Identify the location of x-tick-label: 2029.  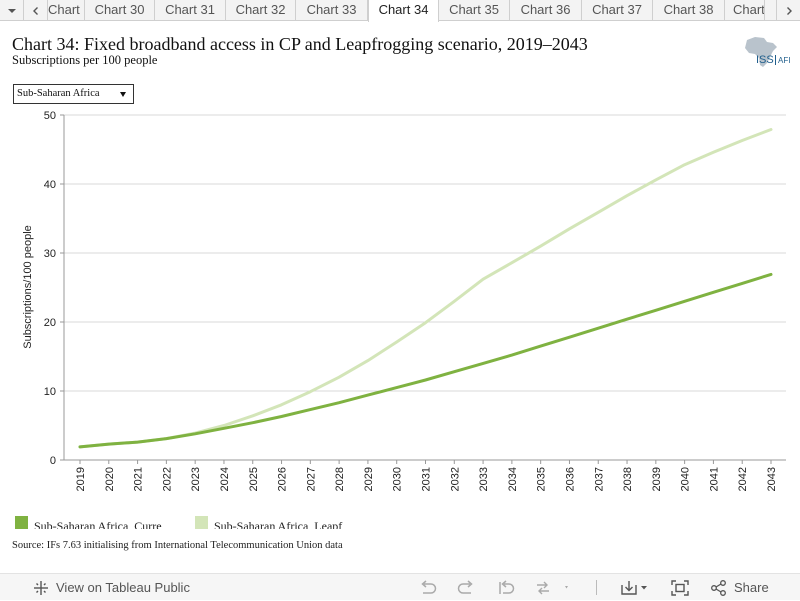
(369, 479).